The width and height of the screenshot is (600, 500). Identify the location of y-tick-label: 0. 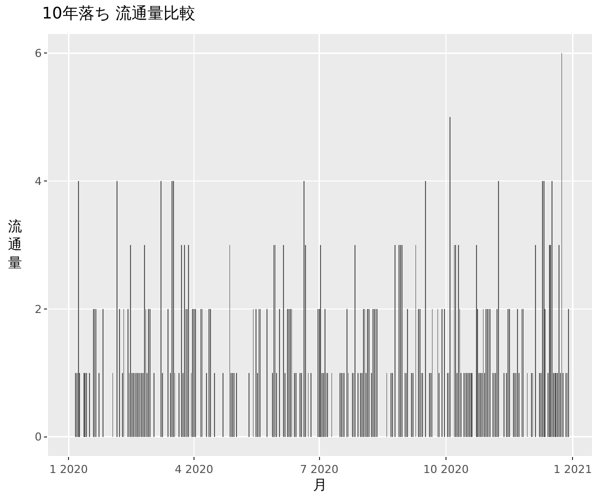
(38, 437).